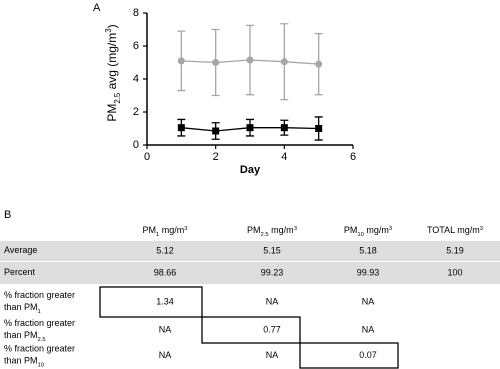 The width and height of the screenshot is (500, 369). I want to click on table-cell: 0.07, so click(368, 355).